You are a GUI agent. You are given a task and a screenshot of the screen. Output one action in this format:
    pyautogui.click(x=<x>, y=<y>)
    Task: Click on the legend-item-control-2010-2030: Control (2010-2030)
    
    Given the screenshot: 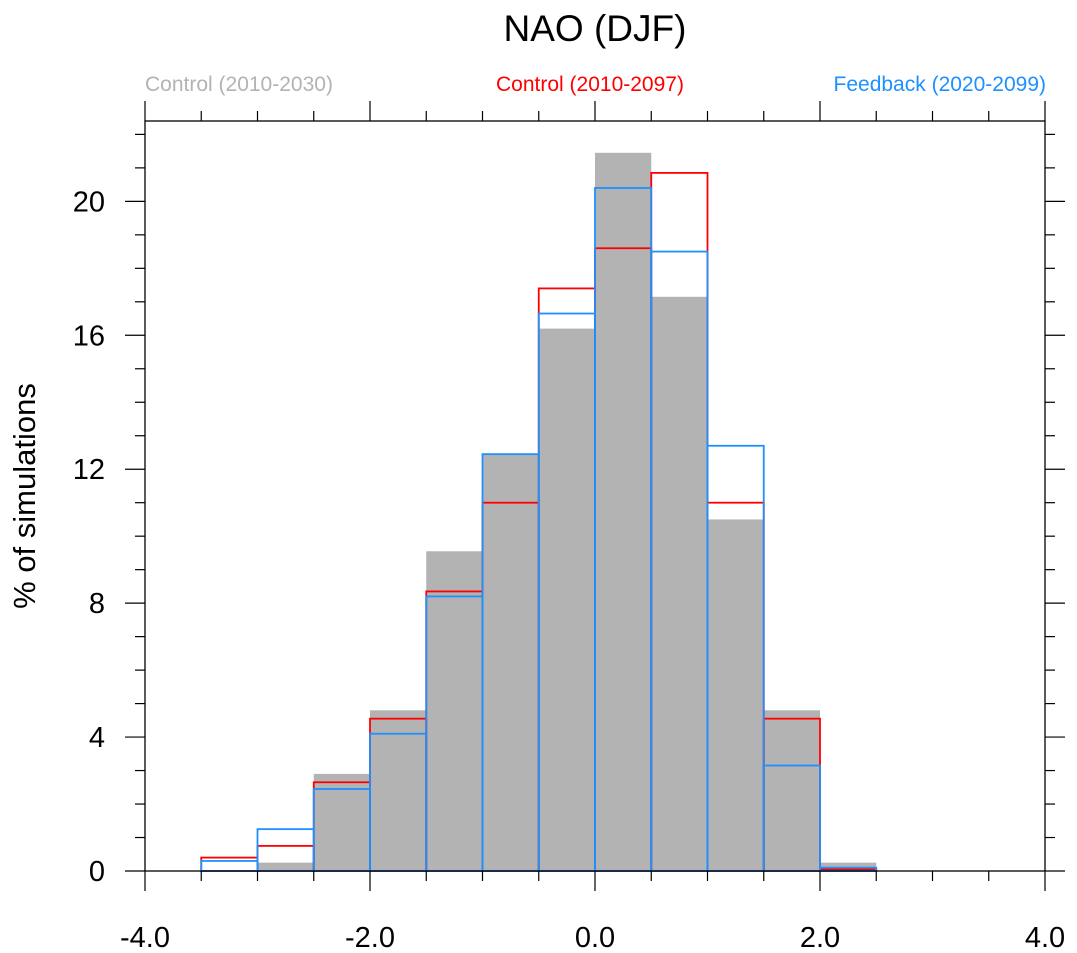 What is the action you would take?
    pyautogui.click(x=239, y=84)
    